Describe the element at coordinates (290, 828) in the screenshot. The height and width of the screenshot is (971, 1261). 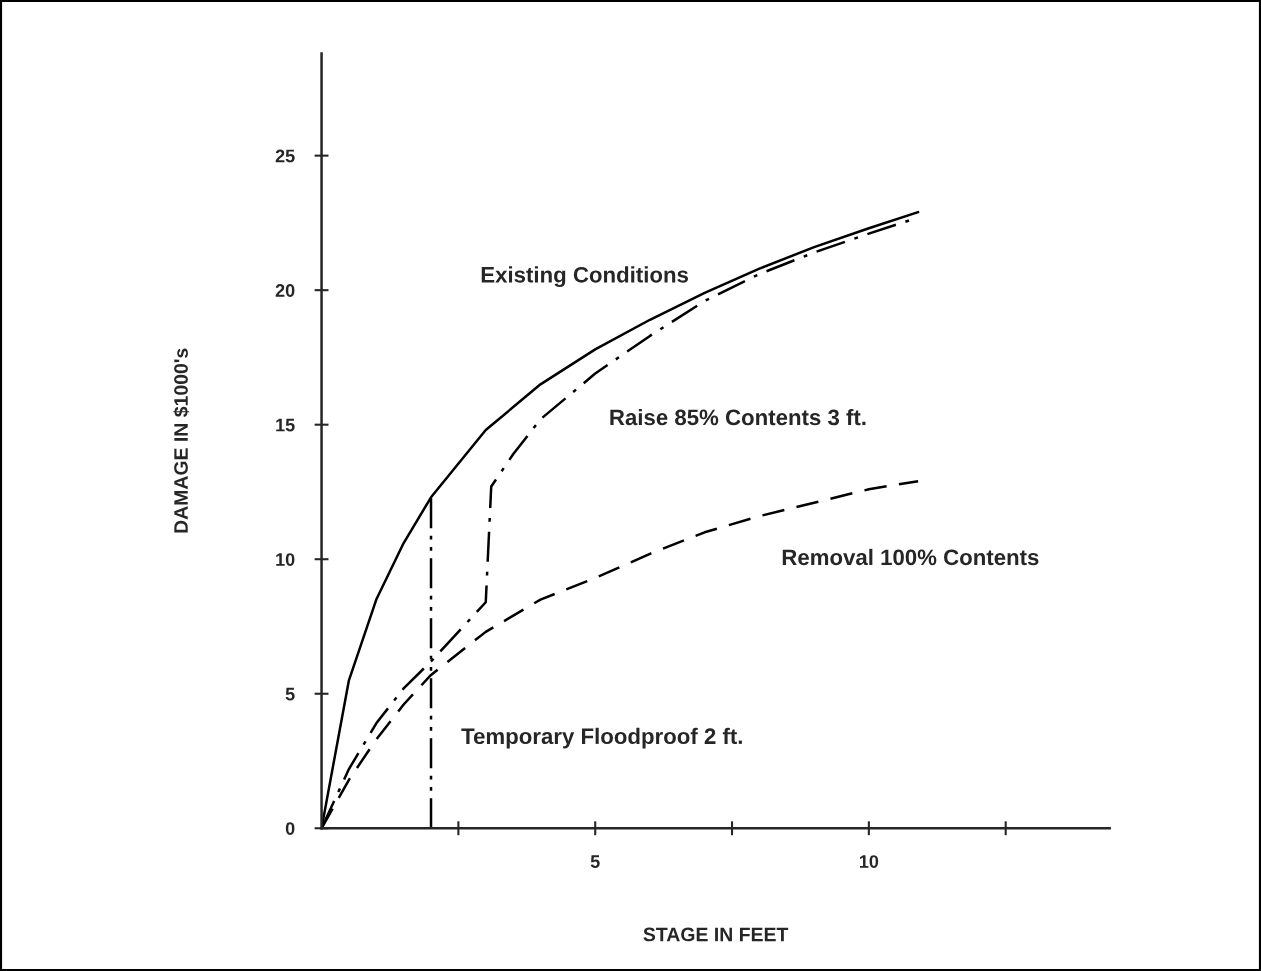
I see `y-tick-label: 0` at that location.